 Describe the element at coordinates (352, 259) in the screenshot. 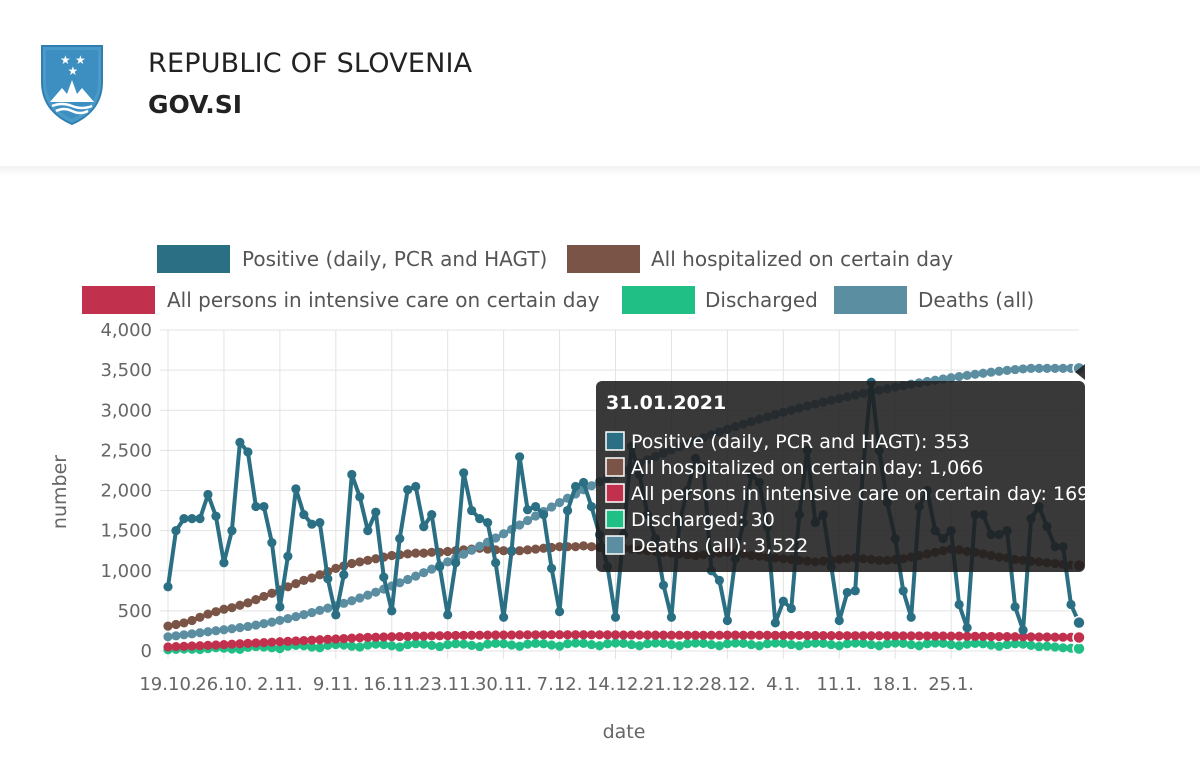

I see `legend-item-positive: Positive (daily, PCR and HAGT)` at that location.